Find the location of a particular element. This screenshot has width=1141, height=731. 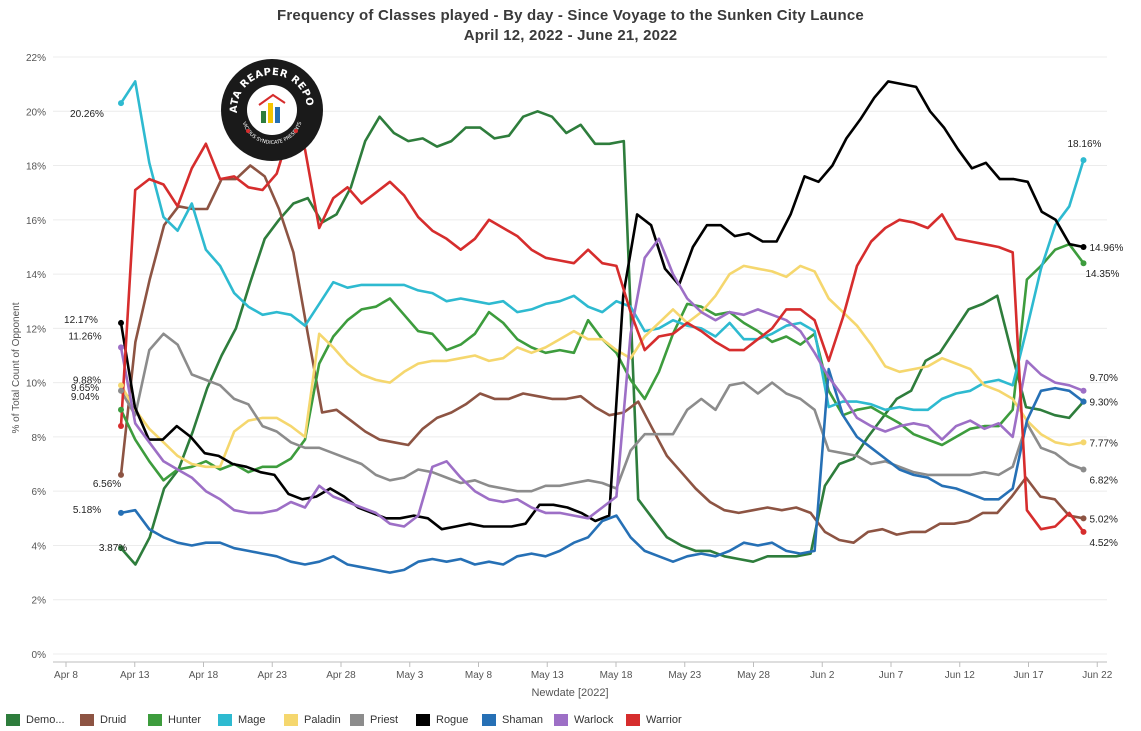

y-tick-label: 14% is located at coordinates (36, 275).